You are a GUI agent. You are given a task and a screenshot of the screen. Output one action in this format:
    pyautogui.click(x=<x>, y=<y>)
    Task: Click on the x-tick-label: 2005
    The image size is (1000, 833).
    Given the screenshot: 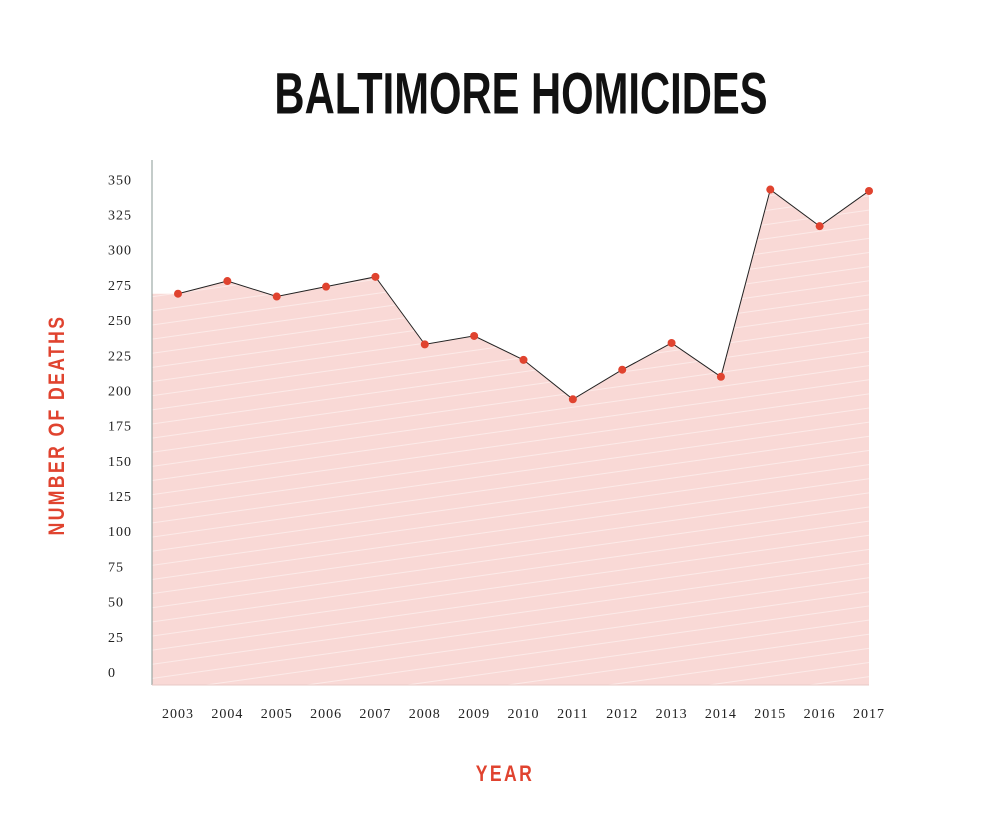 What is the action you would take?
    pyautogui.click(x=277, y=714)
    